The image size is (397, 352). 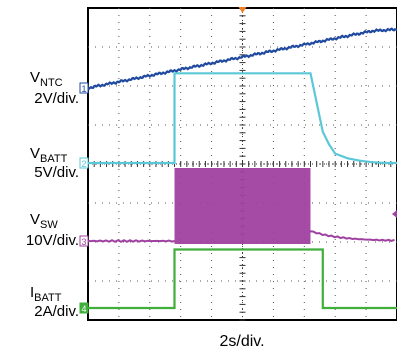 What do you see at coordinates (242, 10) in the screenshot?
I see `trigger-marker-icon` at bounding box center [242, 10].